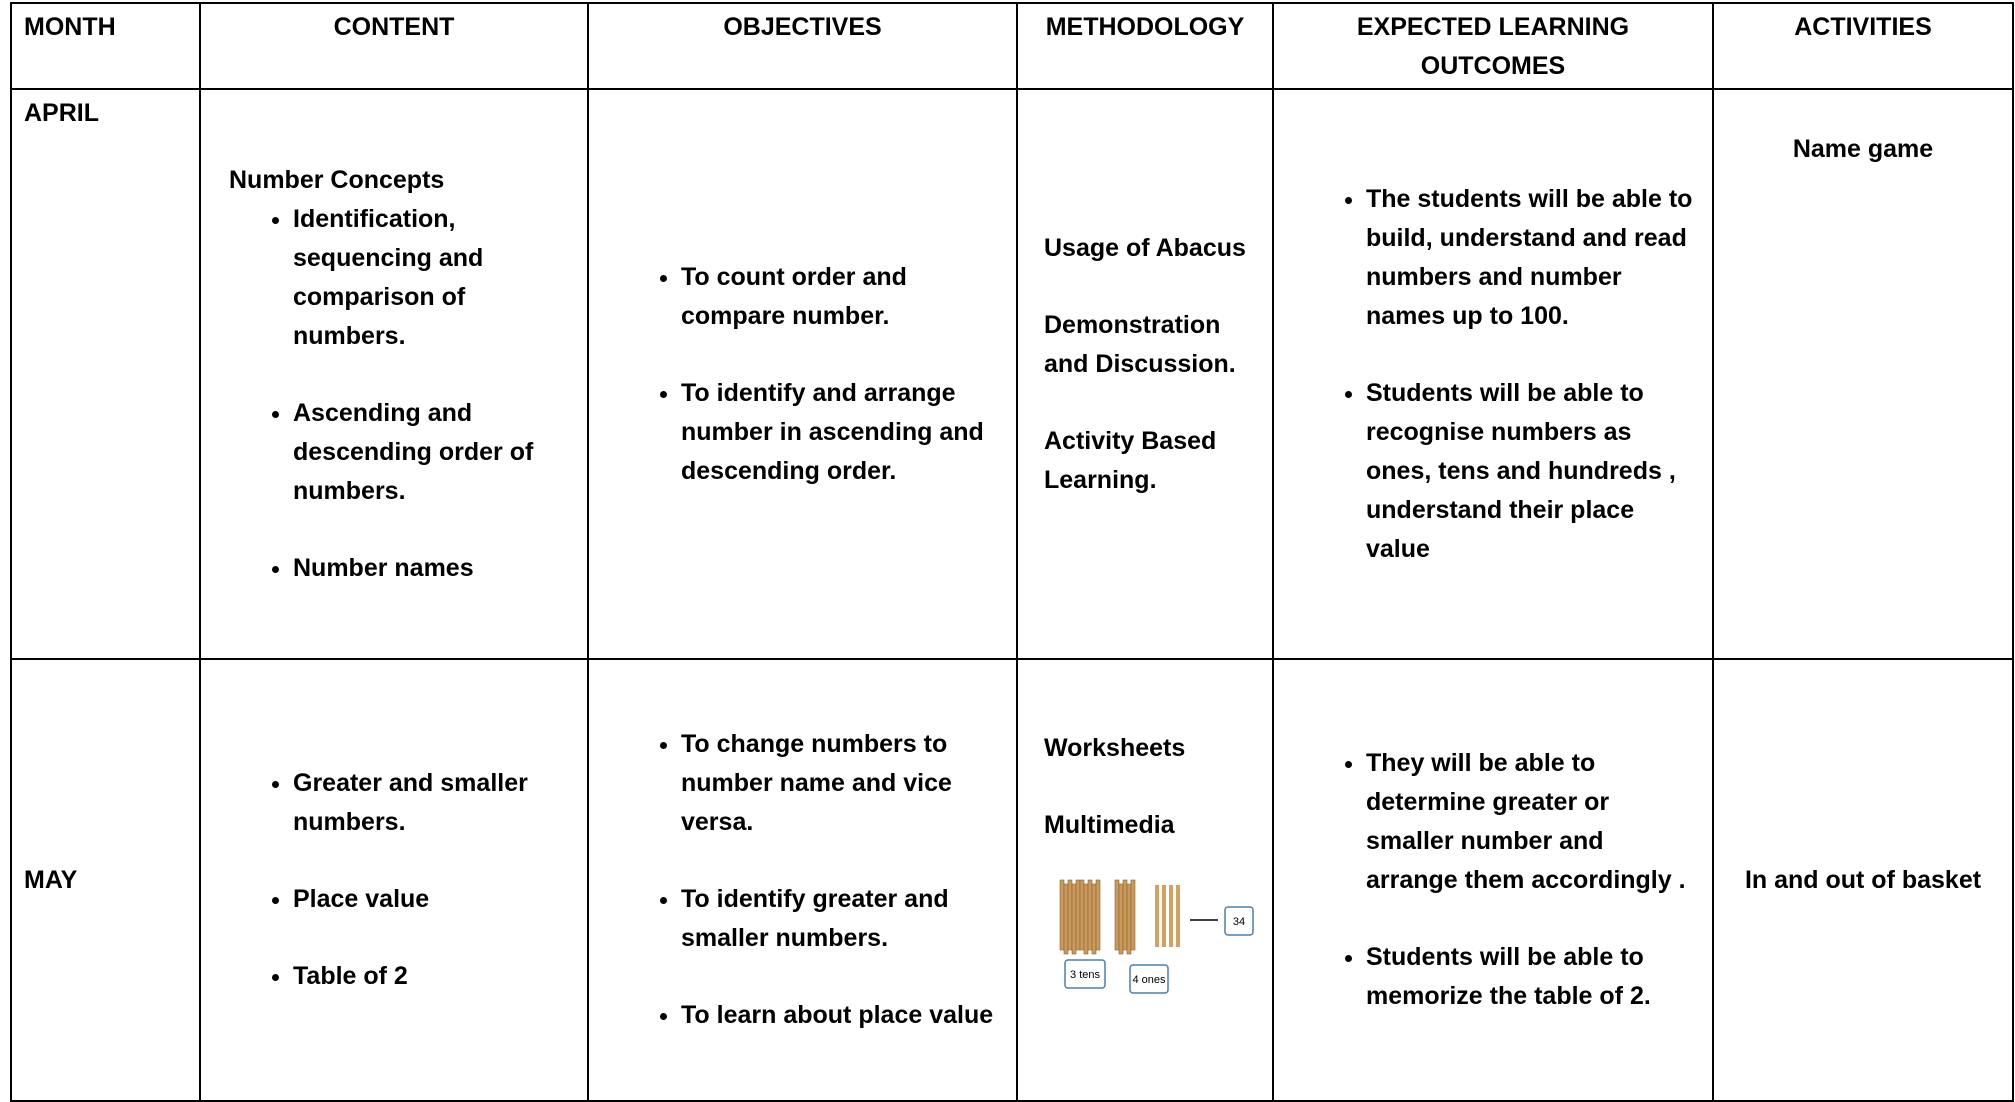 This screenshot has height=1102, width=2015. I want to click on paragraph: Usage of Abacus, so click(1145, 247).